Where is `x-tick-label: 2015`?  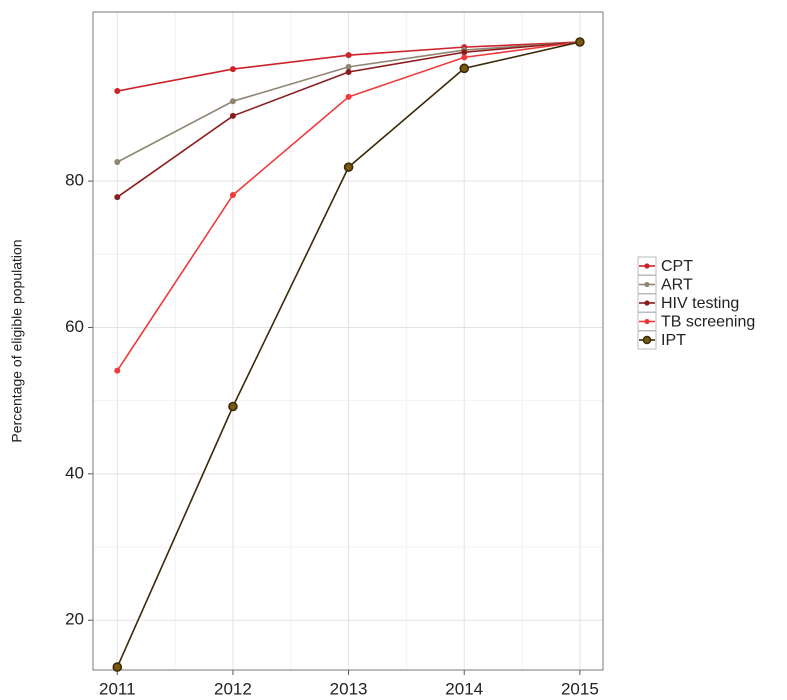
x-tick-label: 2015 is located at coordinates (580, 688).